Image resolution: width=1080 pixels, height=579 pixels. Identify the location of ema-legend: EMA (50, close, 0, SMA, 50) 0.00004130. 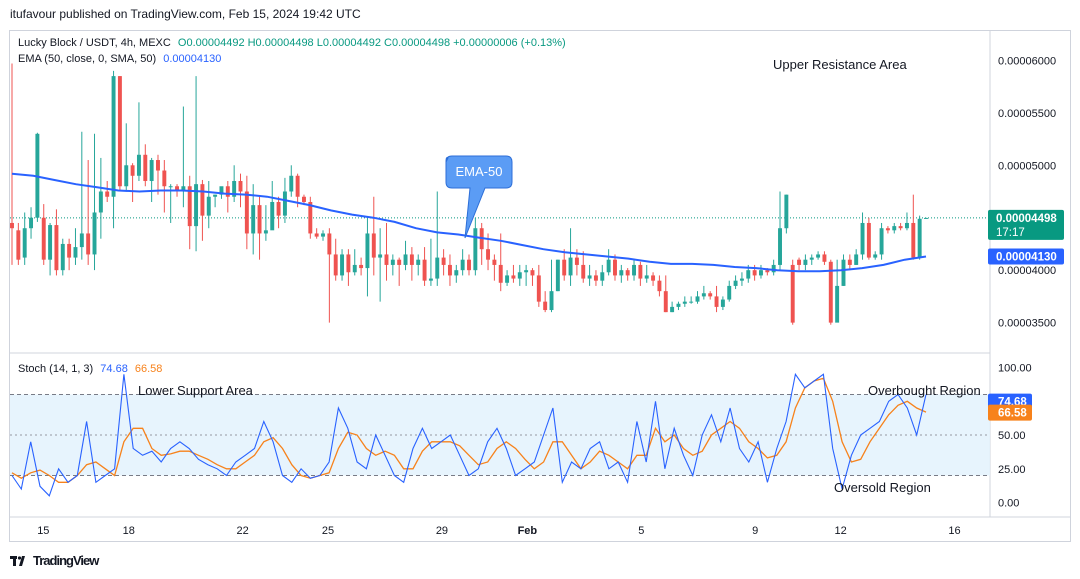
(119, 59).